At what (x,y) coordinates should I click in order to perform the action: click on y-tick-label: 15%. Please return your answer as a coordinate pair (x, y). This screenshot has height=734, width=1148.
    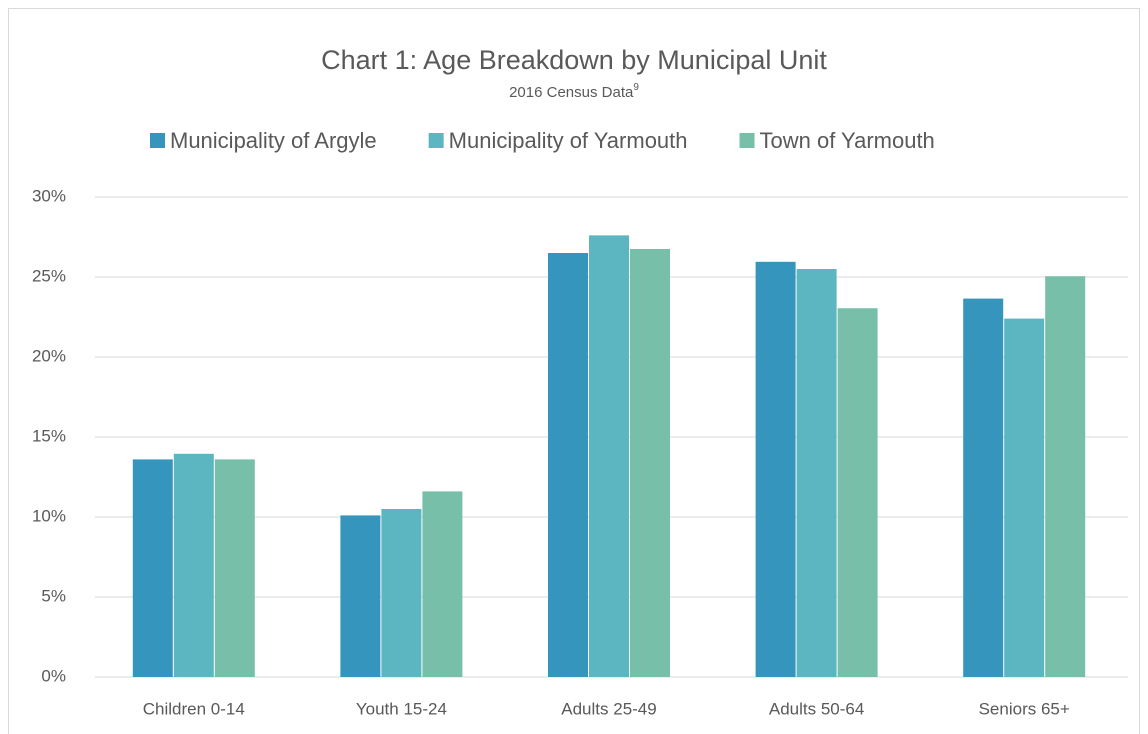
    Looking at the image, I should click on (49, 435).